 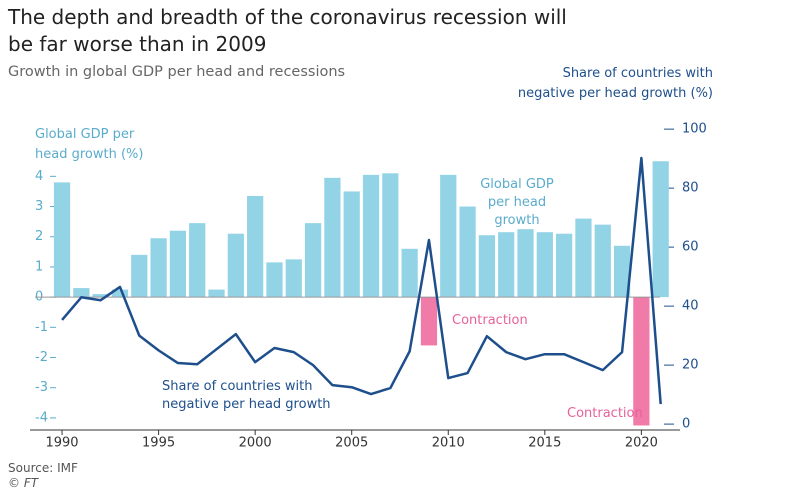 What do you see at coordinates (39, 176) in the screenshot?
I see `y-tick-label: 4` at bounding box center [39, 176].